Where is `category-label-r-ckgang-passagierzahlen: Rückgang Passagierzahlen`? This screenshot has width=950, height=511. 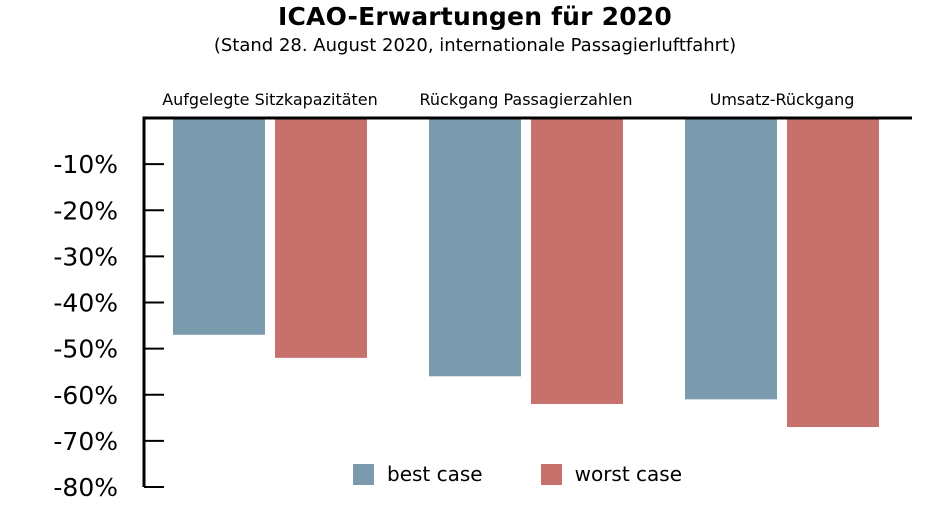
category-label-r-ckgang-passagierzahlen: Rückgang Passagierzahlen is located at coordinates (526, 99).